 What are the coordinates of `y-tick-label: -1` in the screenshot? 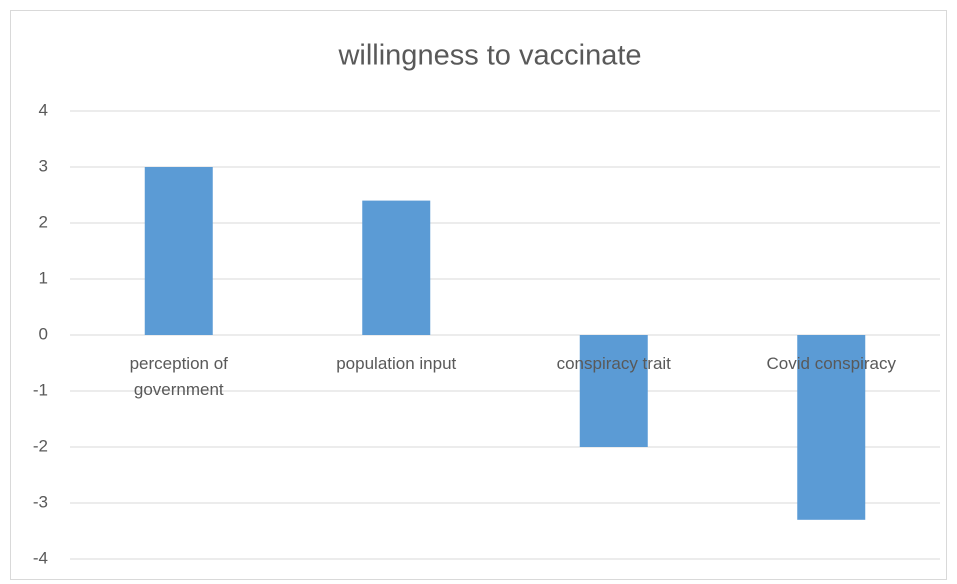 It's located at (40, 389).